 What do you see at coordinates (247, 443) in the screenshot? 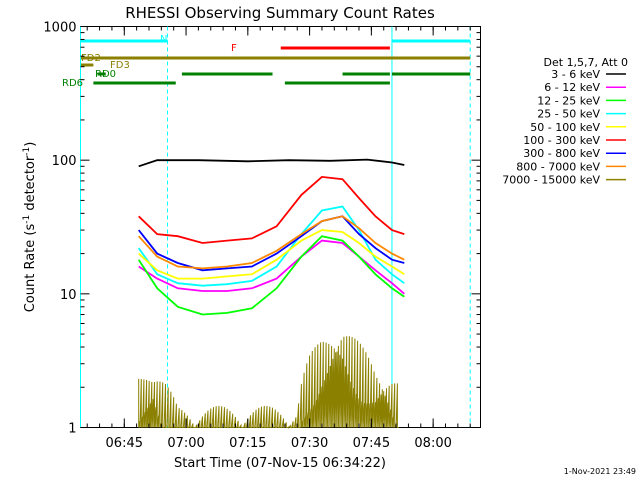
I see `x-tick-label: 07:15` at bounding box center [247, 443].